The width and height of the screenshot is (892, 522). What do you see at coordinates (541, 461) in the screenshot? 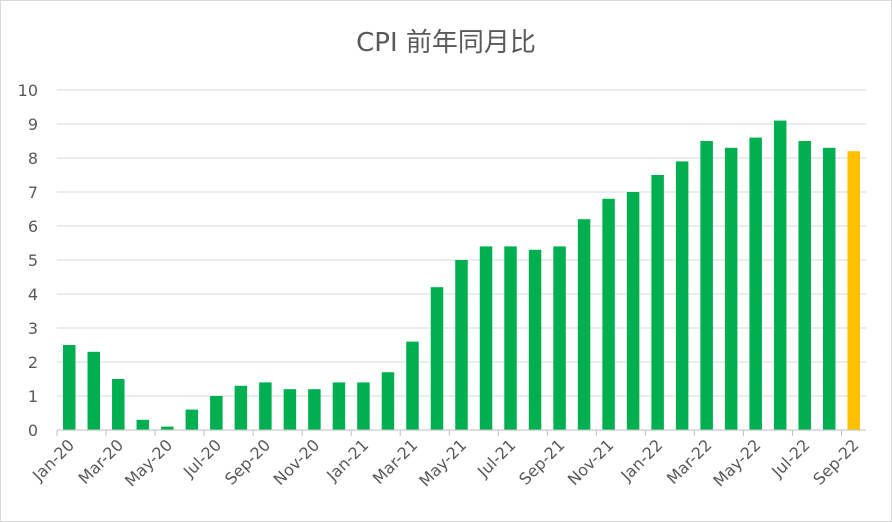
I see `x-tick-label: Sep-21` at bounding box center [541, 461].